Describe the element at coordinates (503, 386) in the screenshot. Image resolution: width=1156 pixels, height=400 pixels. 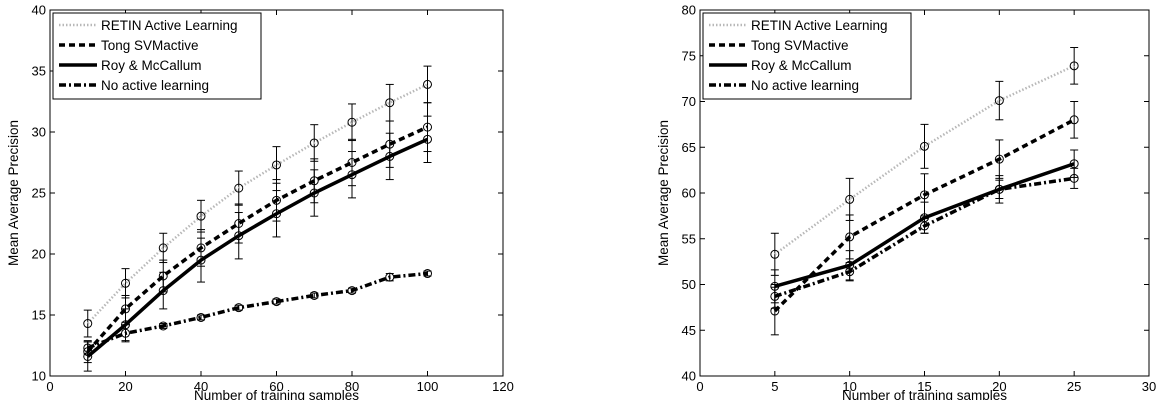
I see `x-tick-label: 120` at that location.